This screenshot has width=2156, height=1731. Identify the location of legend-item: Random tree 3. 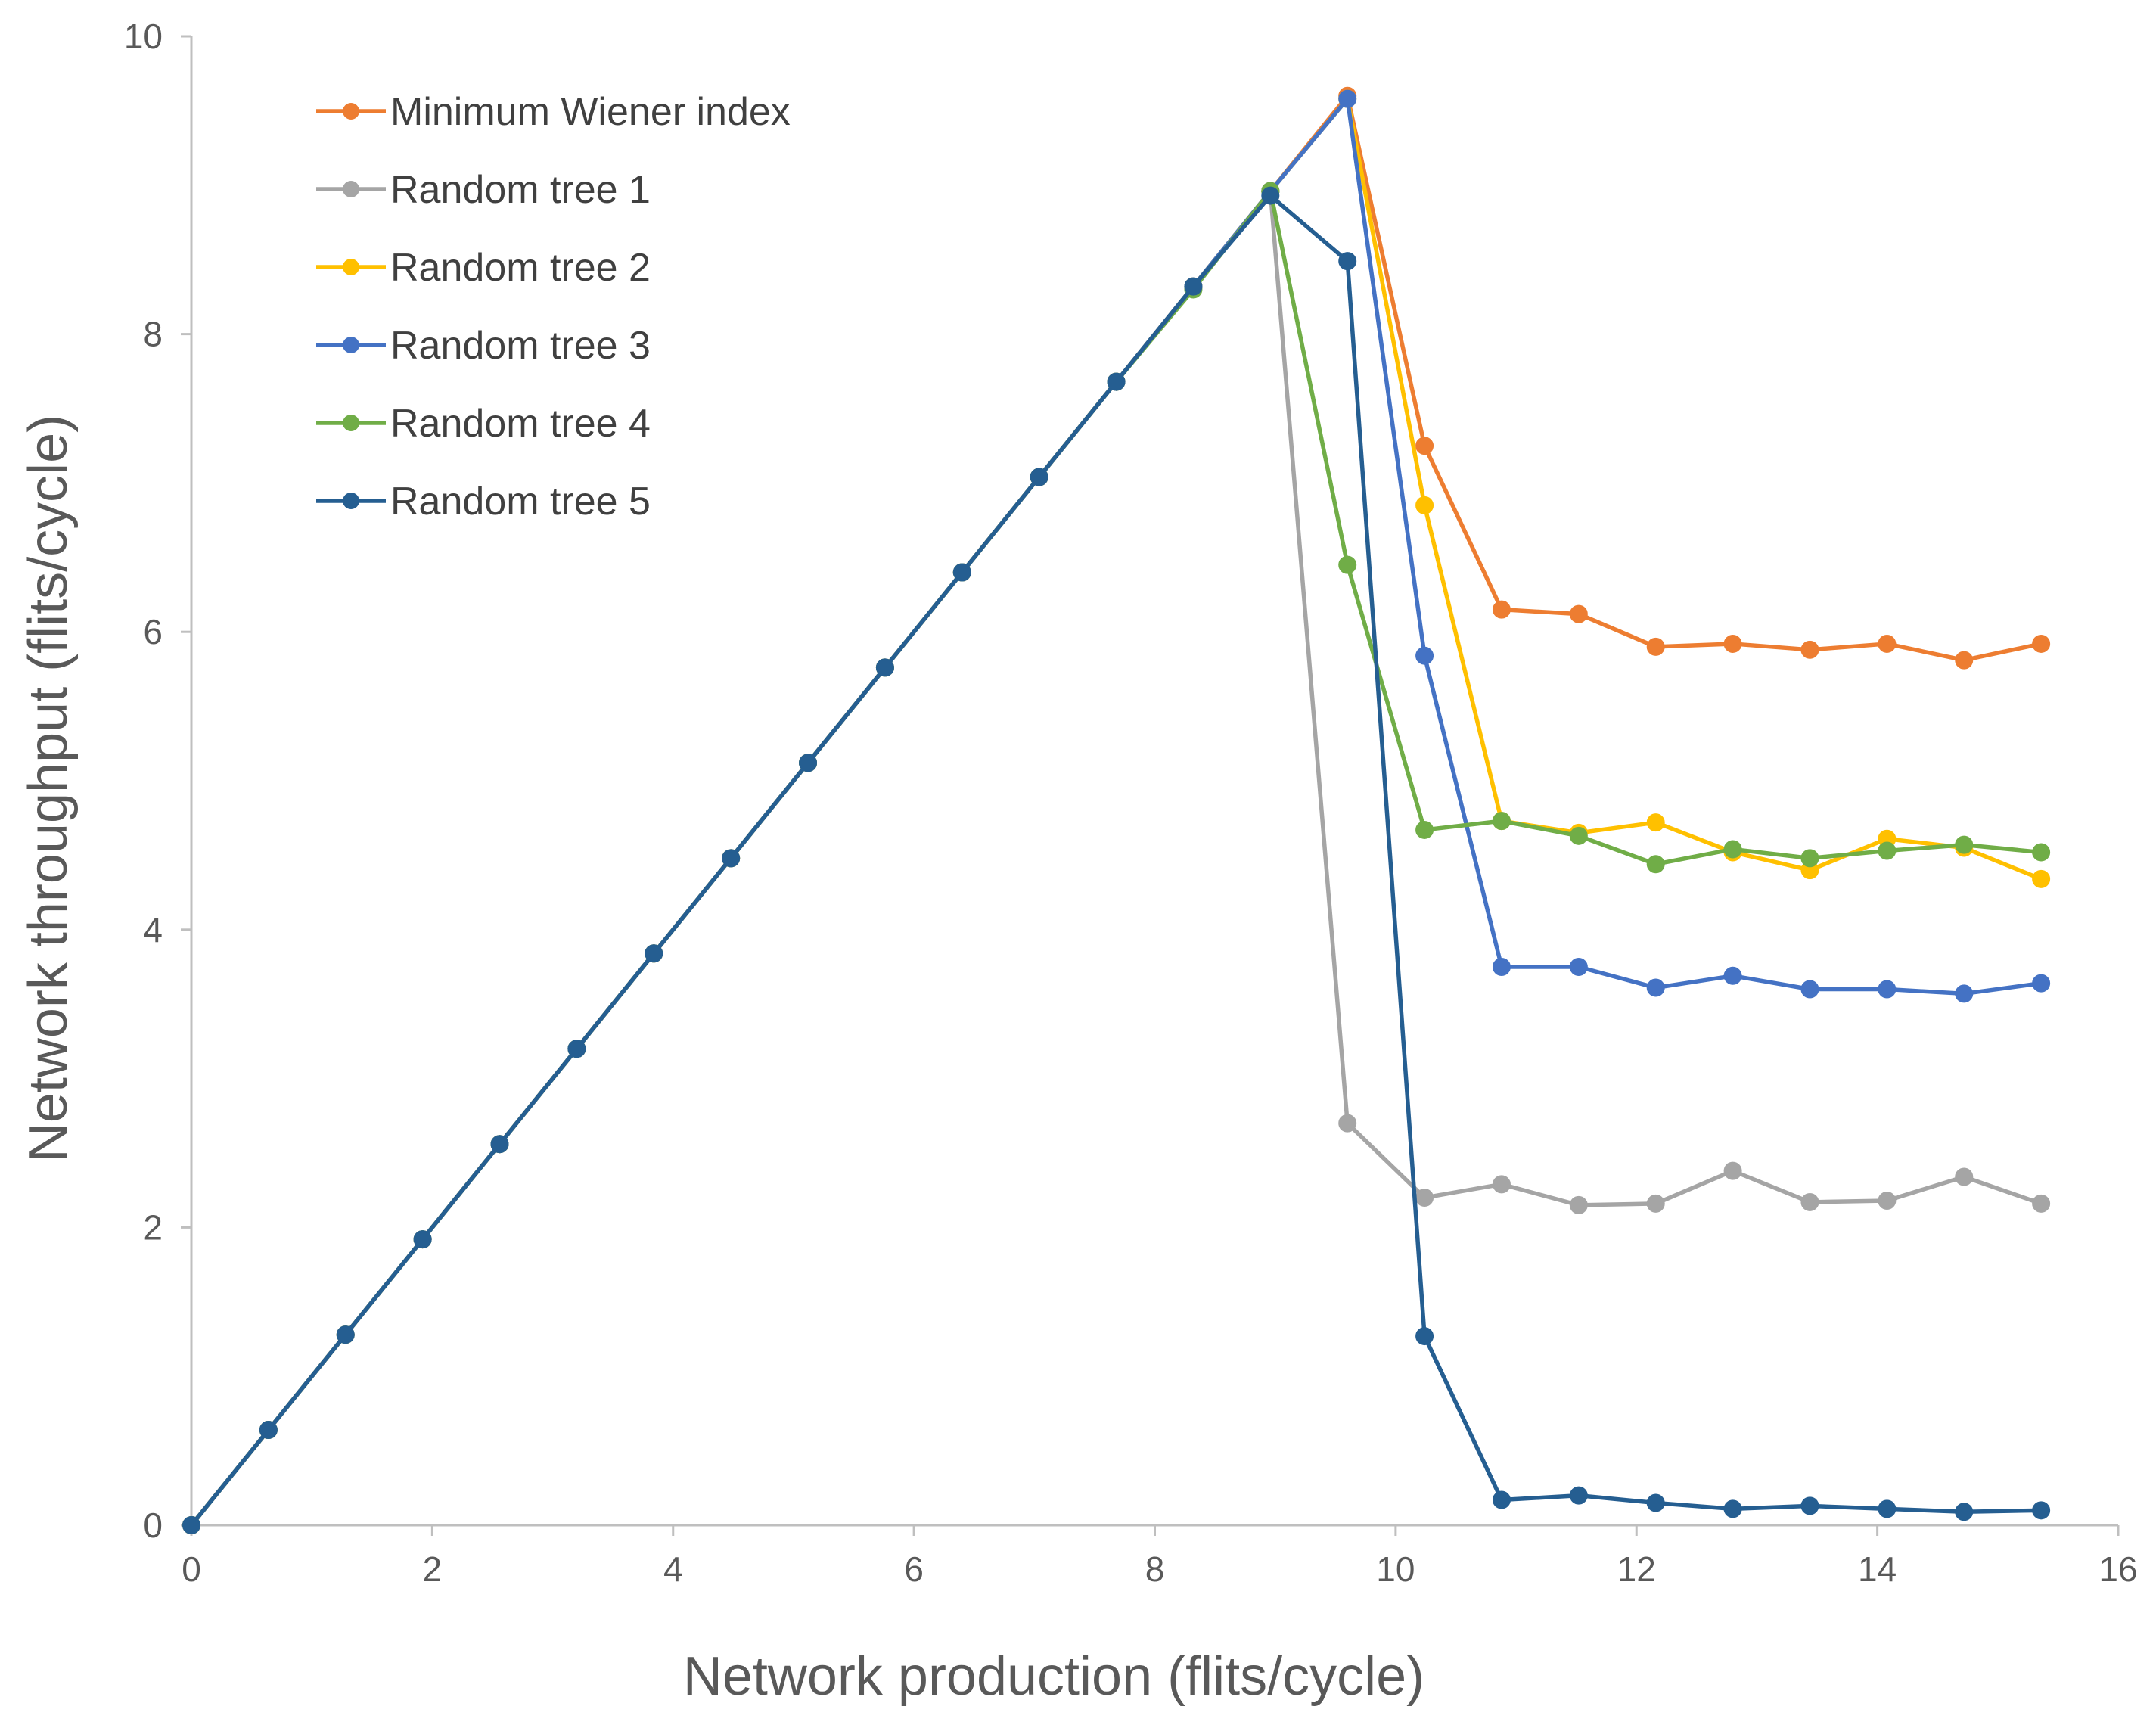
(483, 346).